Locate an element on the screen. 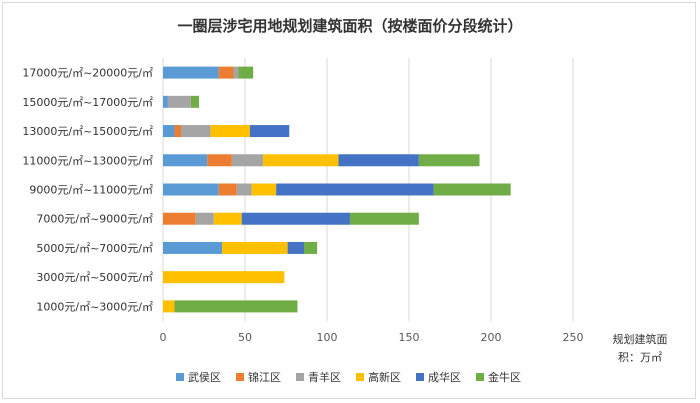 The image size is (700, 403). y-tick-label: 9000元/㎡~11000元/㎡ is located at coordinates (91, 190).